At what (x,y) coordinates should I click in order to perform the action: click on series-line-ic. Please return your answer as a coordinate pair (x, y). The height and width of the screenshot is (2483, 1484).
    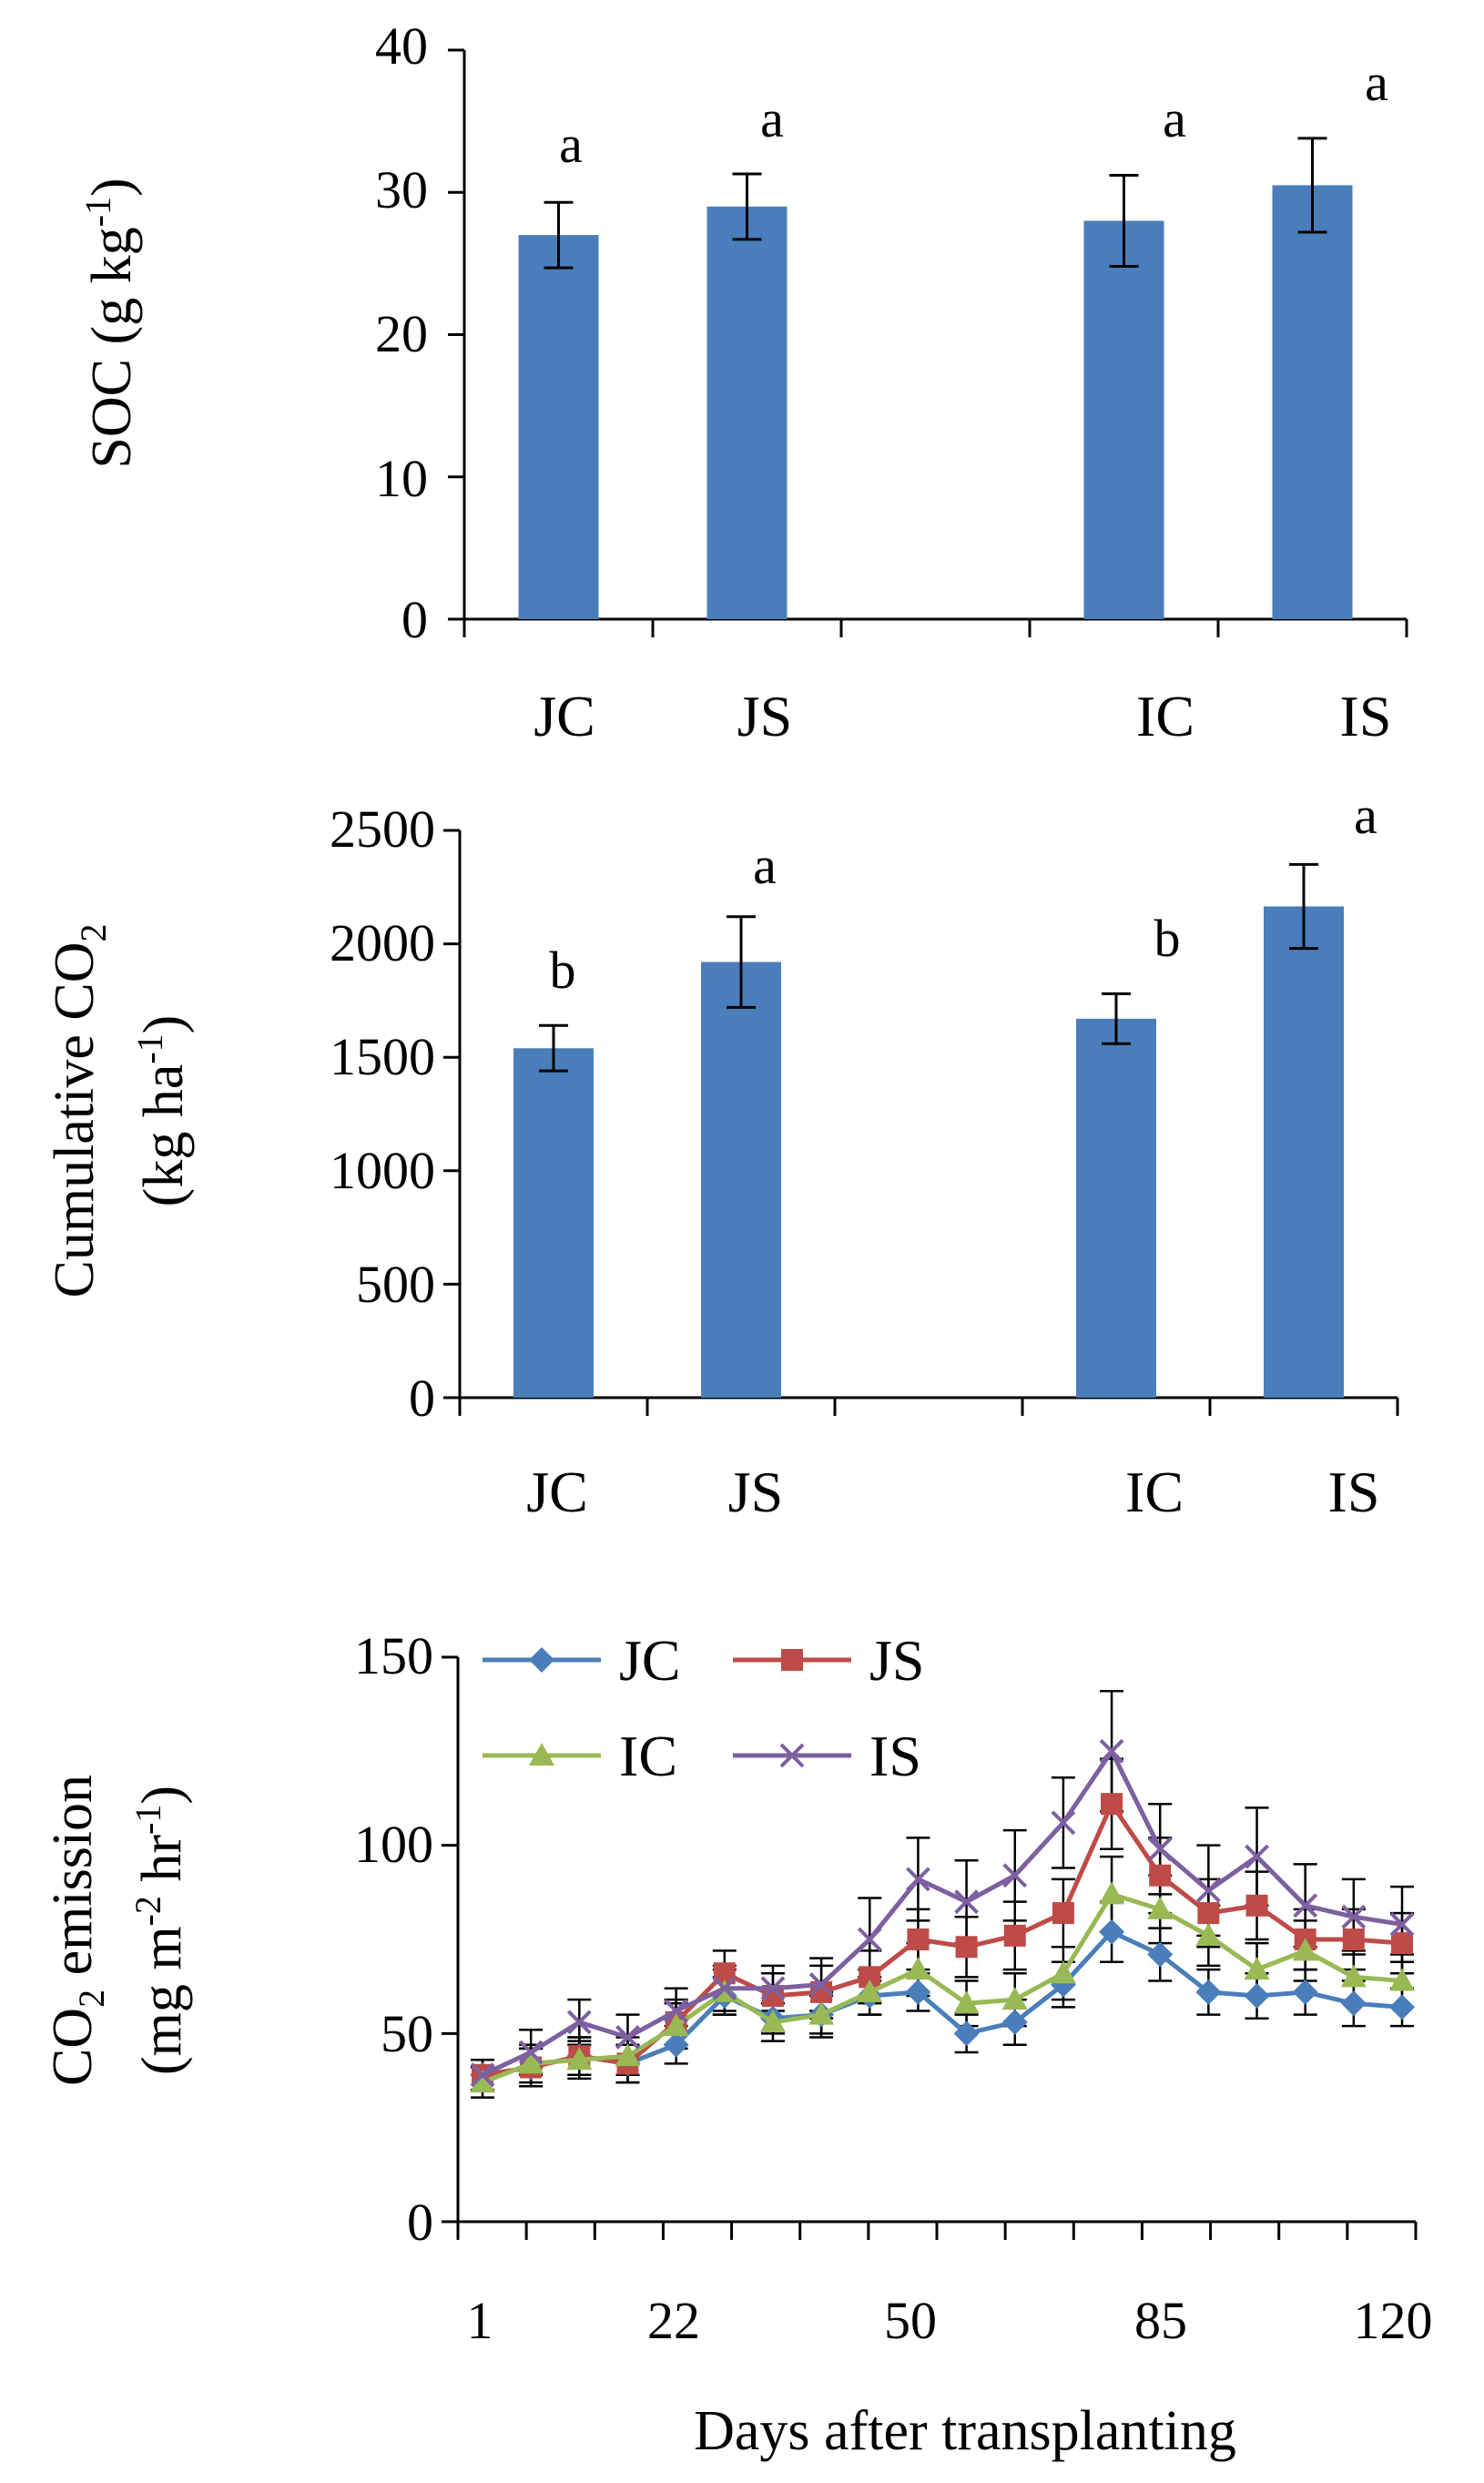
    Looking at the image, I should click on (942, 1988).